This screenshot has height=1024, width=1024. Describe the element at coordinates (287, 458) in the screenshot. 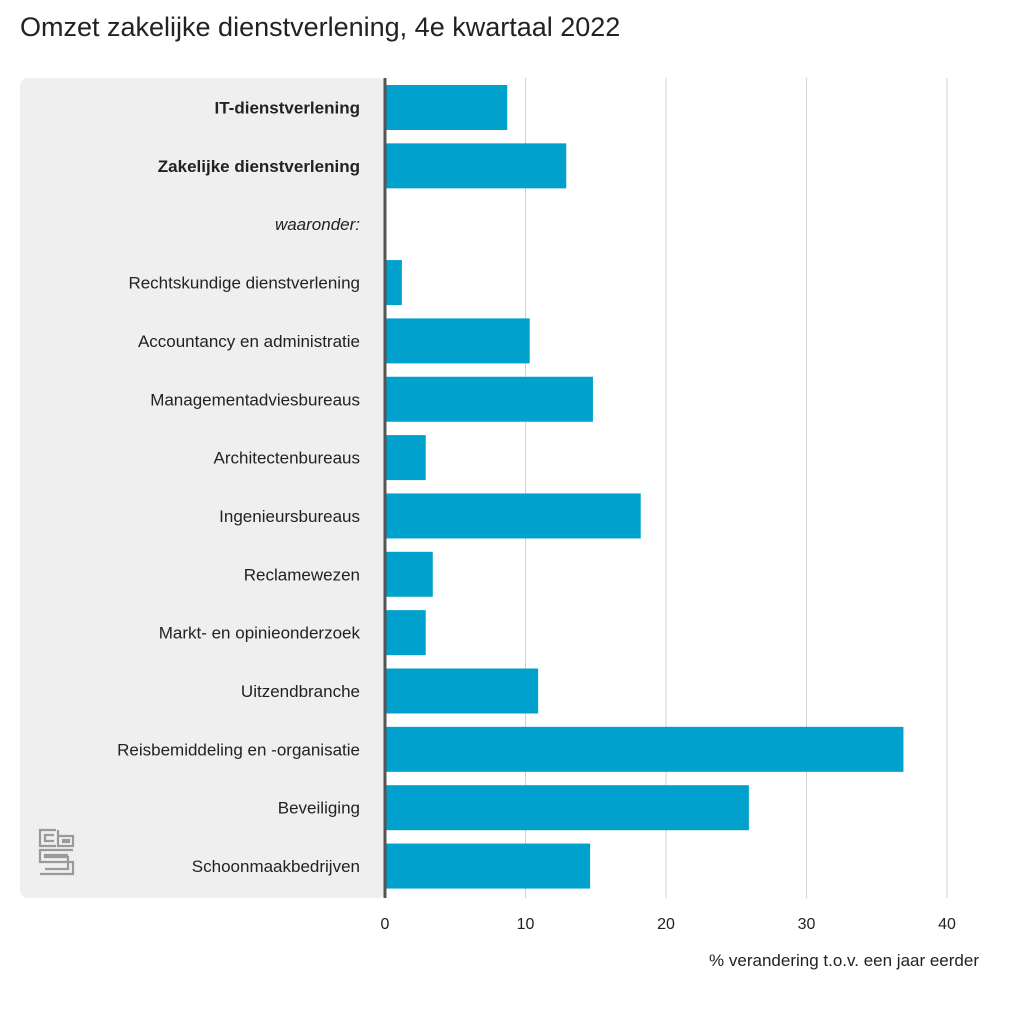

I see `category-label: Architectenbureaus` at that location.